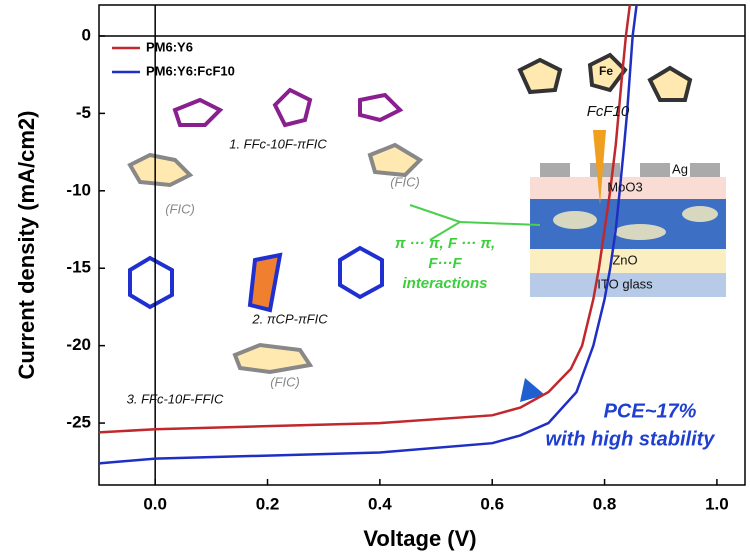 This screenshot has width=750, height=558. What do you see at coordinates (419, 538) in the screenshot?
I see `x-axis-label: Voltage (V)` at bounding box center [419, 538].